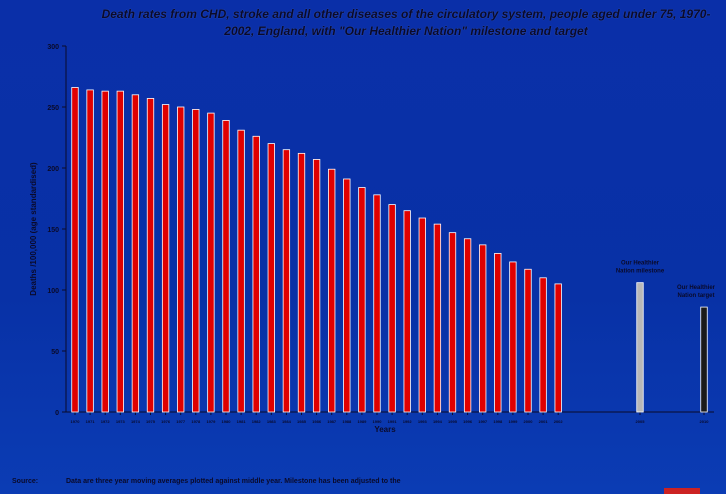  What do you see at coordinates (695, 296) in the screenshot?
I see `marker-label: Nation target` at bounding box center [695, 296].